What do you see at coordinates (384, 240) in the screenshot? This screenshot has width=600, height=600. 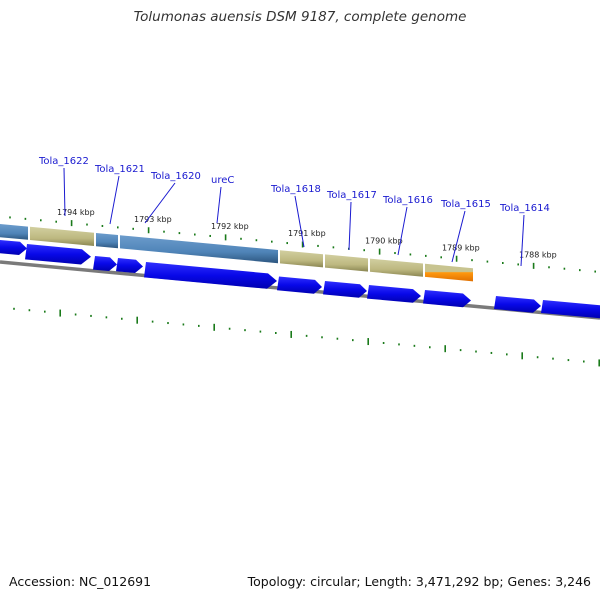 I see `kbp-tick-label: 1790 kbp` at bounding box center [384, 240].